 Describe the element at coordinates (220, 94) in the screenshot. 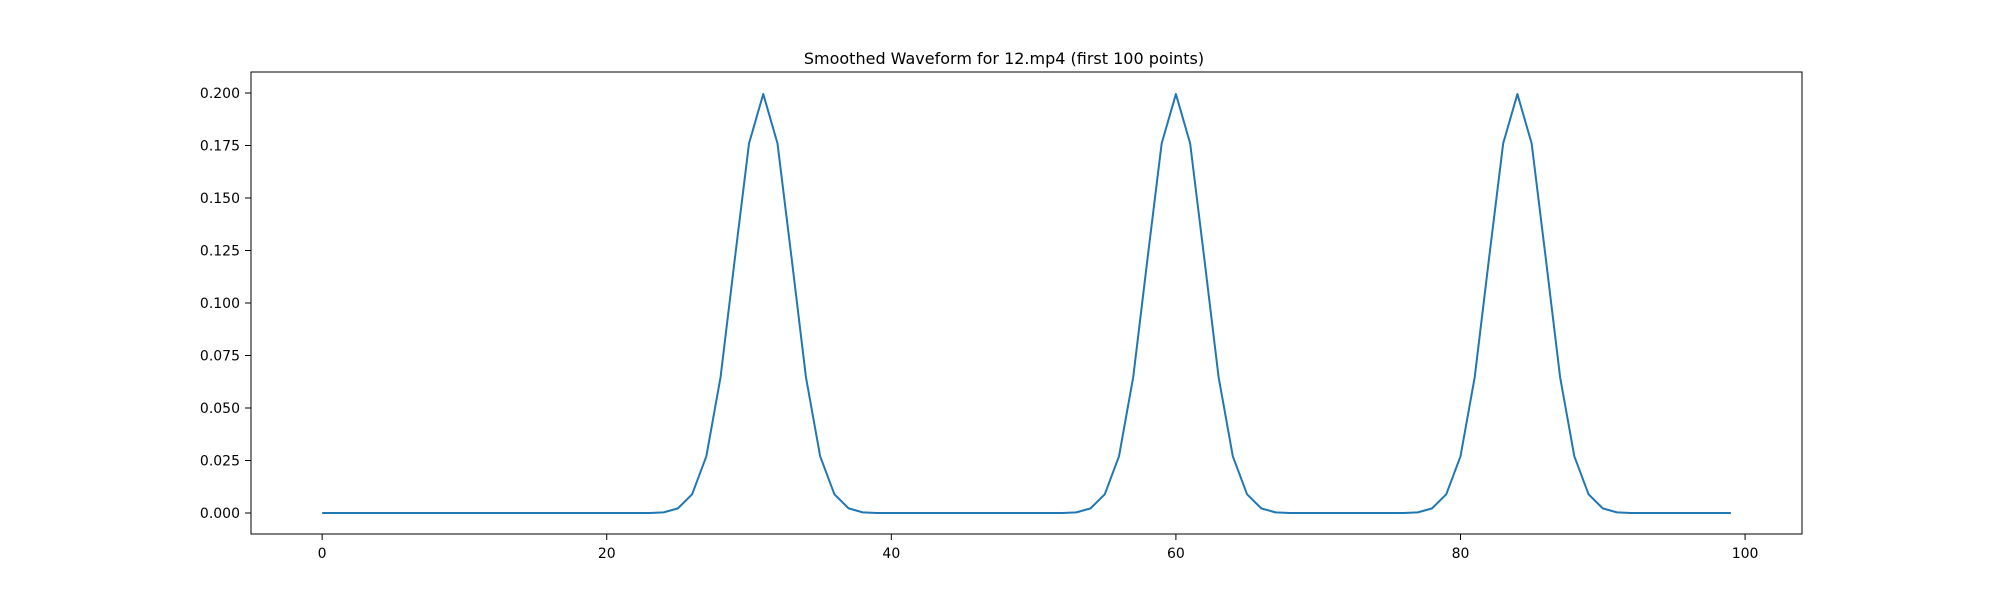

I see `y-tick-label: 0.200` at that location.